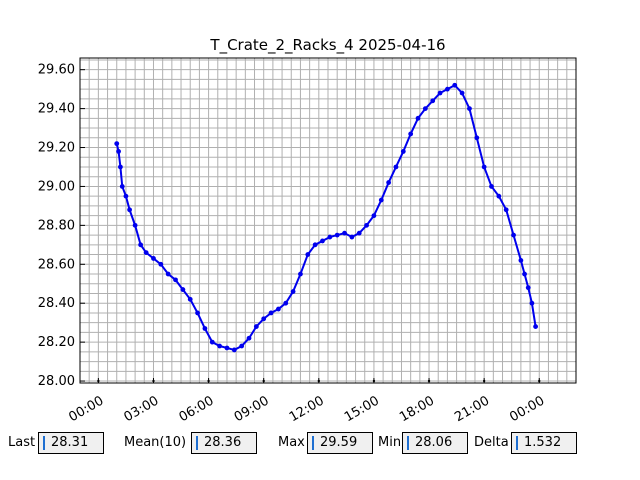 The width and height of the screenshot is (640, 480). What do you see at coordinates (56, 303) in the screenshot?
I see `y-tick-label: 28.40` at bounding box center [56, 303].